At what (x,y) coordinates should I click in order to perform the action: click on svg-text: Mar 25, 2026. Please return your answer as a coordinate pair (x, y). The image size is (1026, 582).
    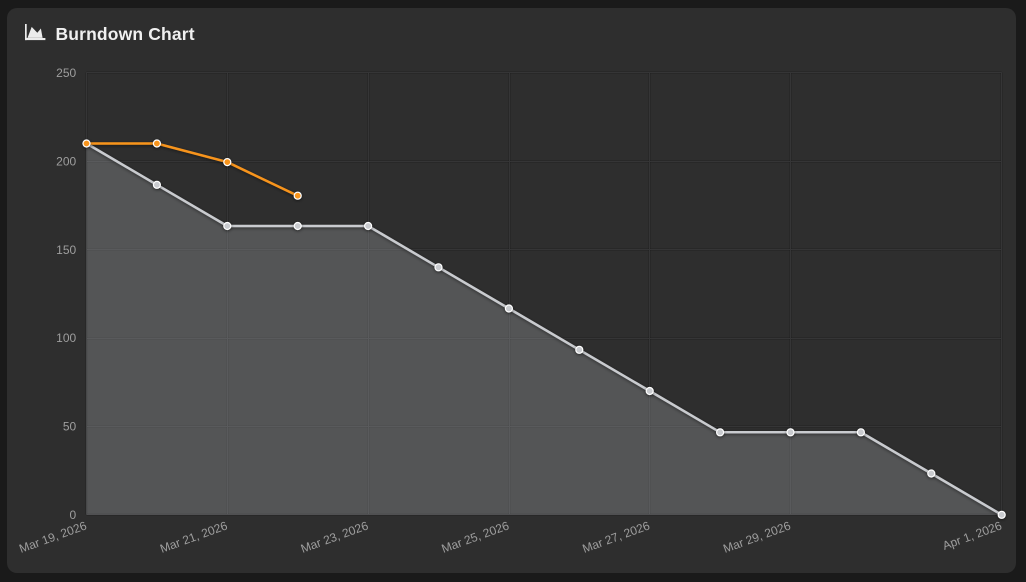
    Looking at the image, I should click on (476, 536).